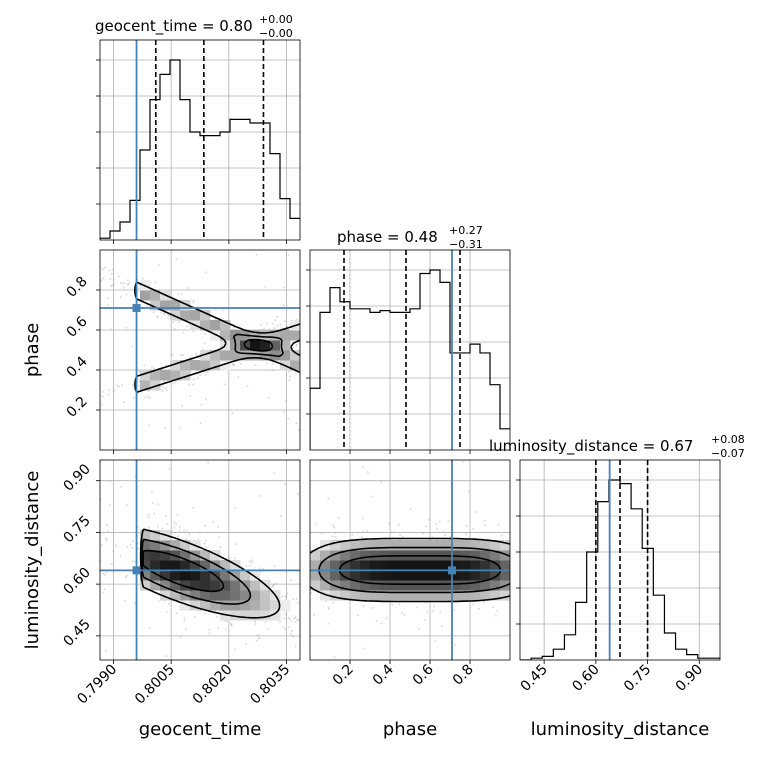  Describe the element at coordinates (728, 453) in the screenshot. I see `title-luminosity-distance-minus: −0.07` at that location.